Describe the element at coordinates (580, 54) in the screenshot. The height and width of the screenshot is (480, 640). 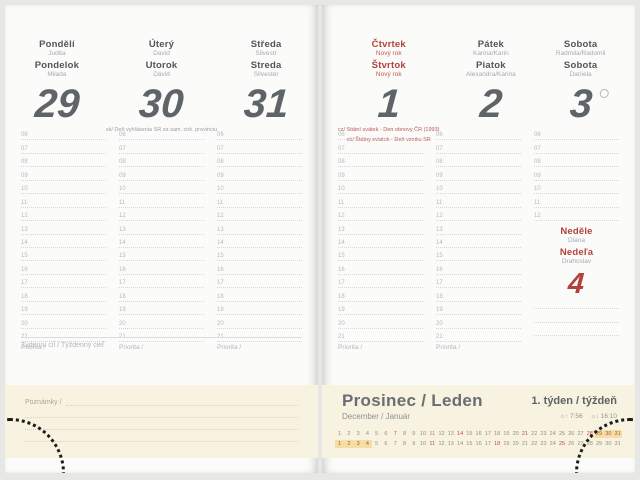
I see `nameday-cz: Radmila/Radomil` at that location.